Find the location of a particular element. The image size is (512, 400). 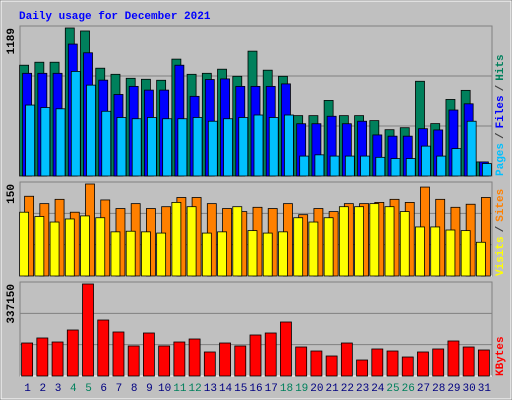

legend-entry: Visits is located at coordinates (501, 256).